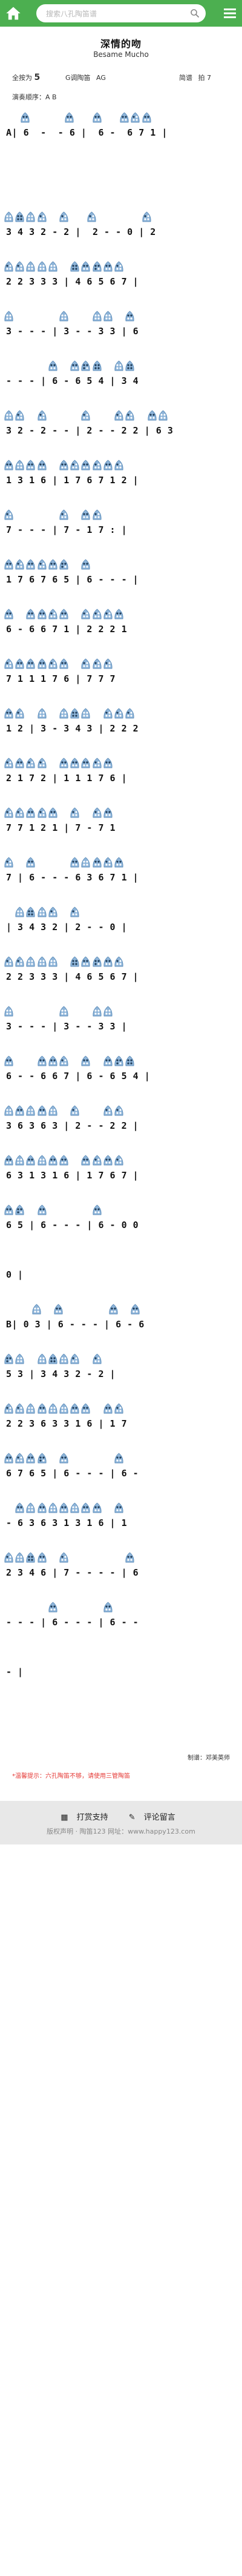 This screenshot has width=242, height=2576. I want to click on score-row: 0 |, so click(121, 1269).